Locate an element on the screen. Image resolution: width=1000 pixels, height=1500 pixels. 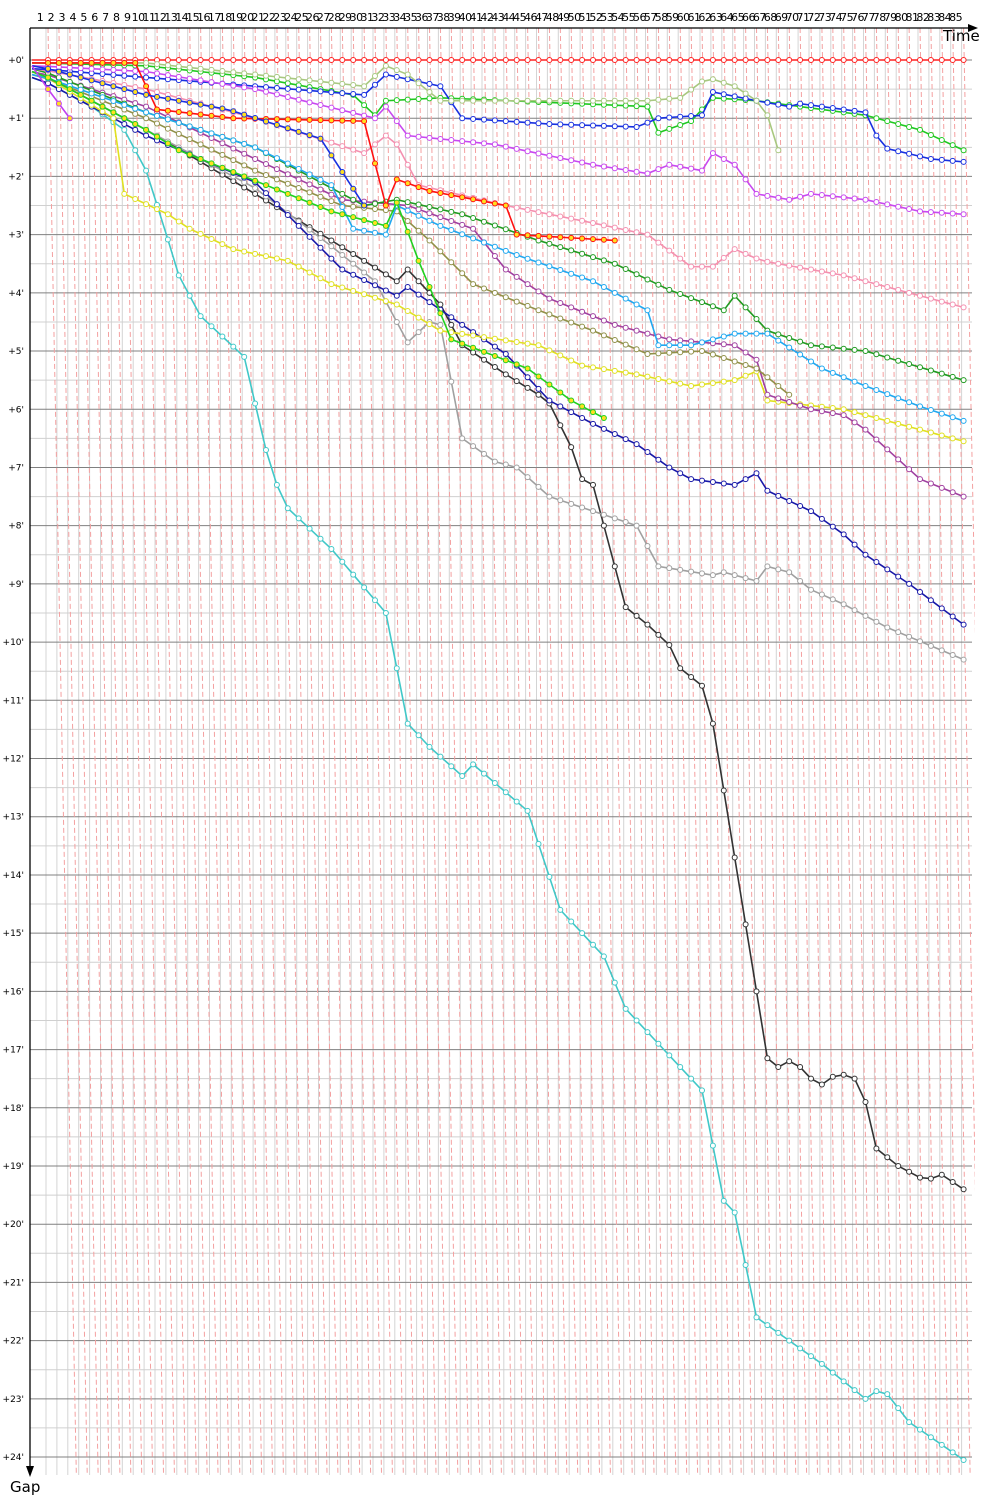
x-tick-label: 3 is located at coordinates (62, 17).